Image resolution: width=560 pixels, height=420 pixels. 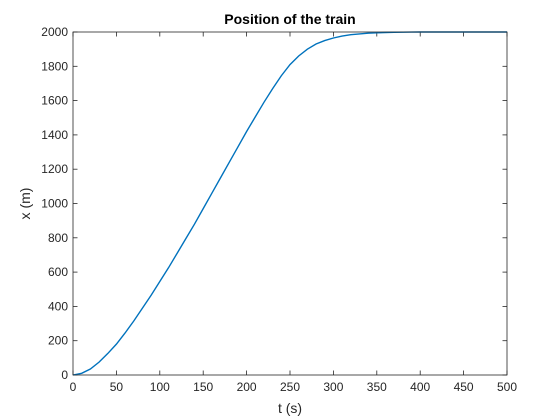 What do you see at coordinates (58, 272) in the screenshot?
I see `y-tick-label-3: 600` at bounding box center [58, 272].